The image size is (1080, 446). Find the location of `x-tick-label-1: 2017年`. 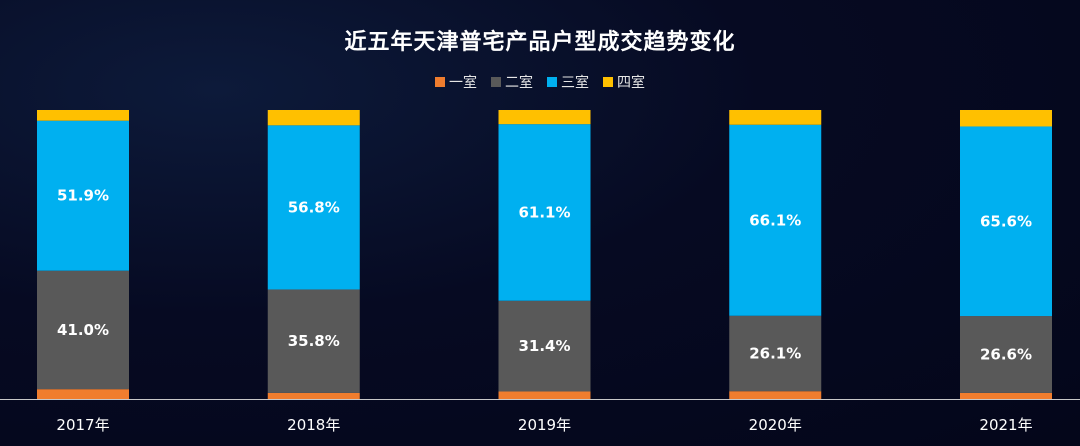

x-tick-label-1: 2017年 is located at coordinates (82, 425).